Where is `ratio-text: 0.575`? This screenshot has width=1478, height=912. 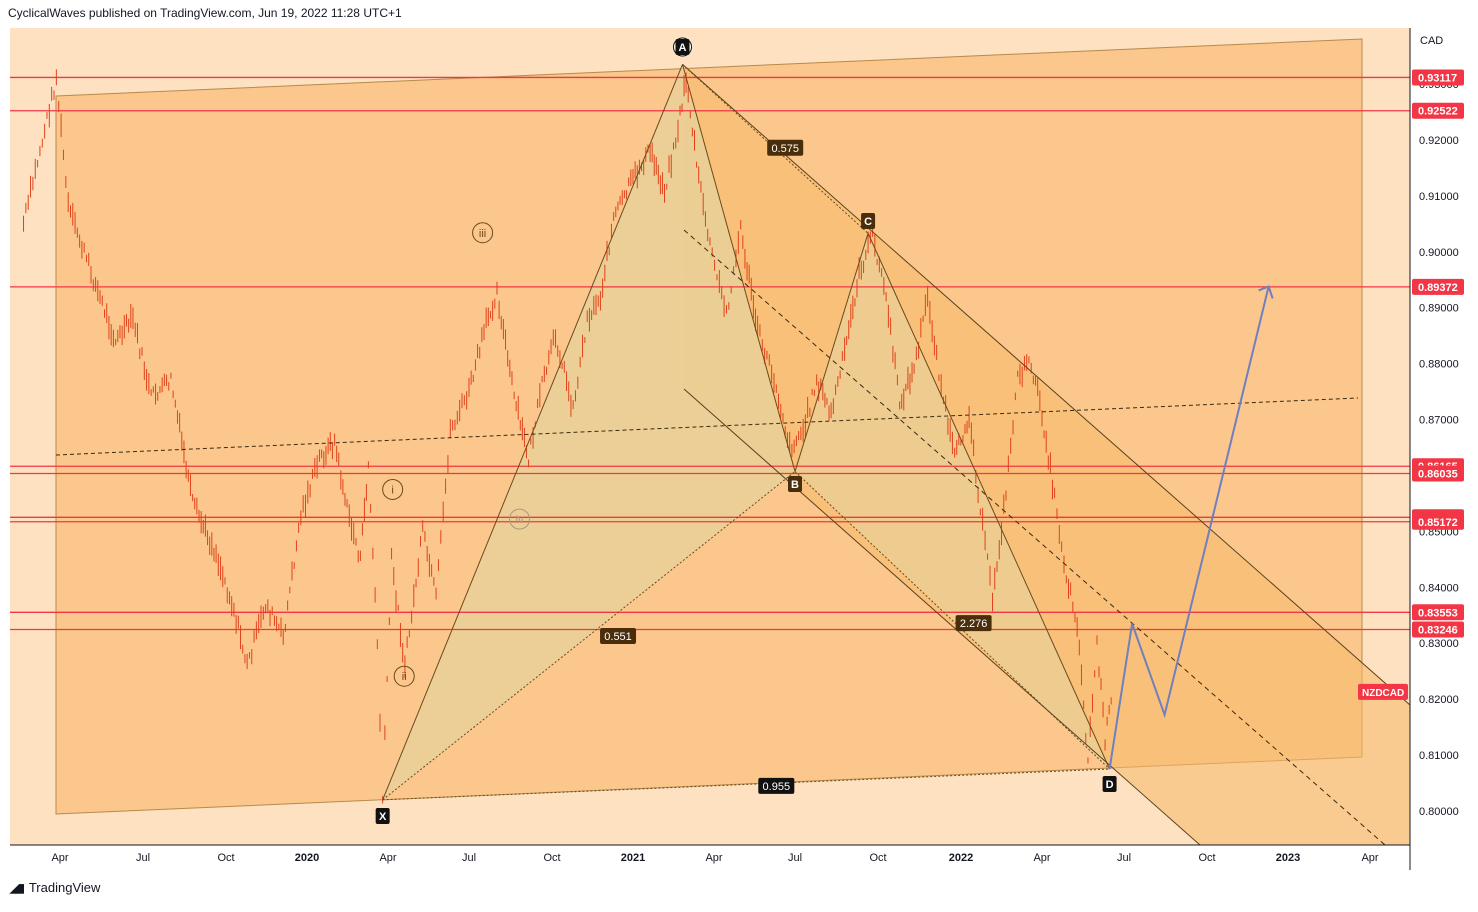 ratio-text: 0.575 is located at coordinates (785, 149).